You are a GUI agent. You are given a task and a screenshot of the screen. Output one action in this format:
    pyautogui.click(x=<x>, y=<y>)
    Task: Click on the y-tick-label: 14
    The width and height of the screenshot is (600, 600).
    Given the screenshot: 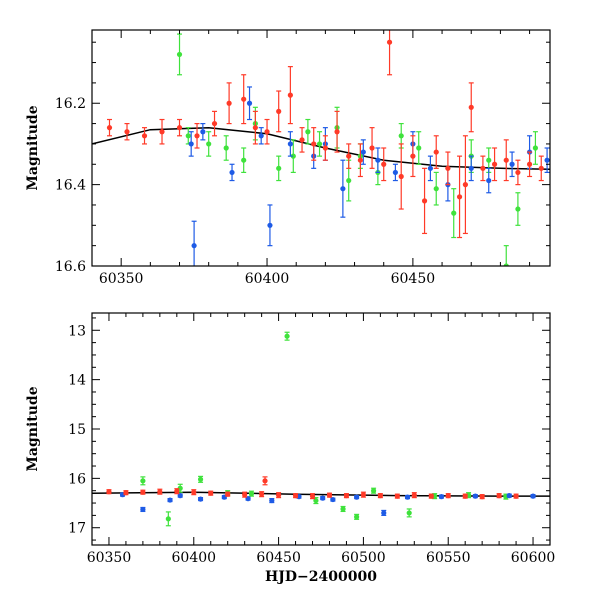 What is the action you would take?
    pyautogui.click(x=77, y=381)
    